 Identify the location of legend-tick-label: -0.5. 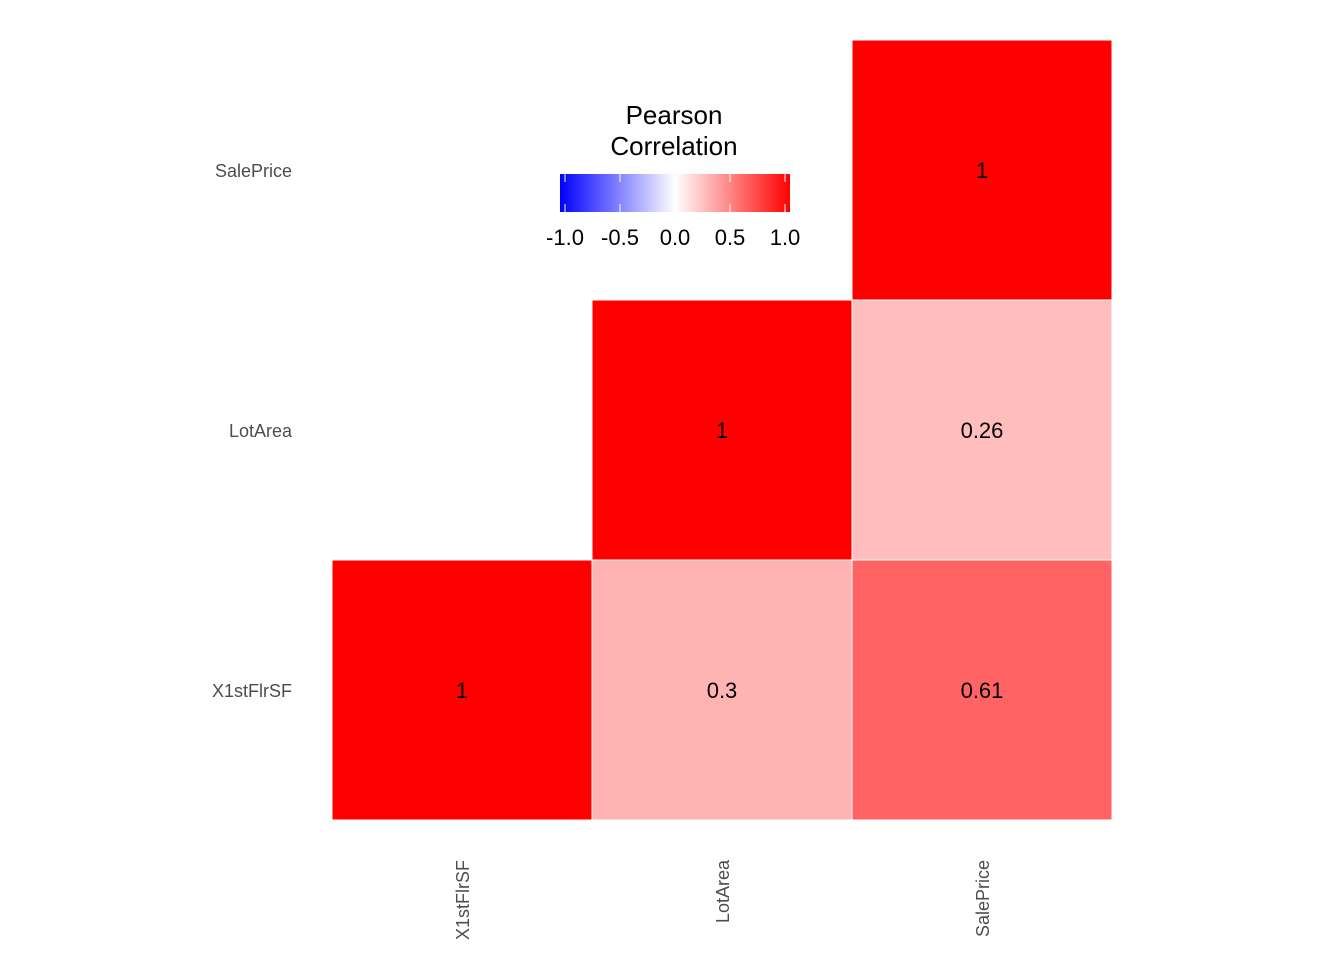
(620, 237).